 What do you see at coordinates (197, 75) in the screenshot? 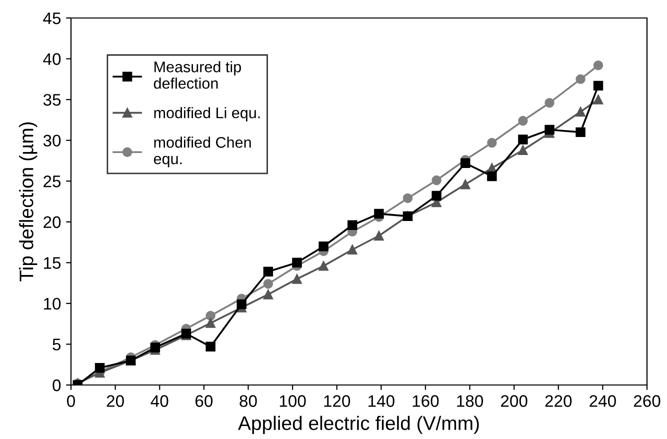
I see `legend-label: Measured tip deflection` at bounding box center [197, 75].